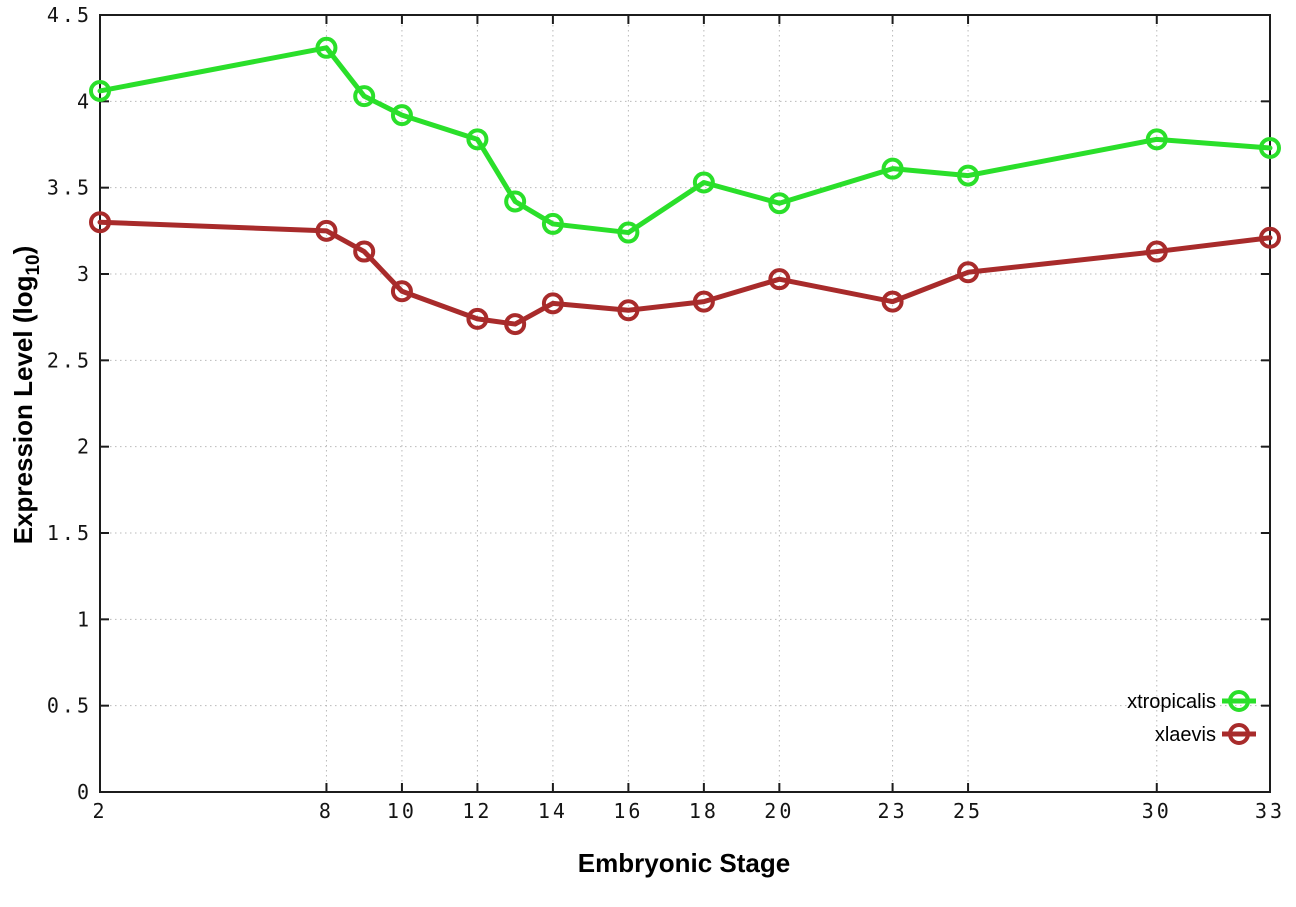  Describe the element at coordinates (1191, 718) in the screenshot. I see `legend: xtropicalis xlaevis` at that location.